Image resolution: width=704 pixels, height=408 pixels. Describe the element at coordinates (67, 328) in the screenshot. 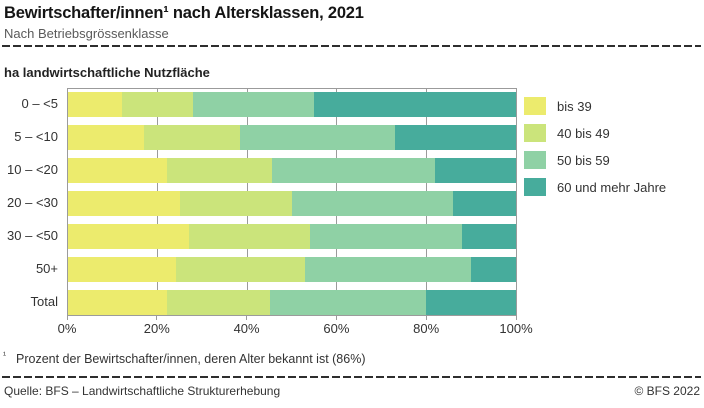

I see `x-tick-label: 0%` at that location.